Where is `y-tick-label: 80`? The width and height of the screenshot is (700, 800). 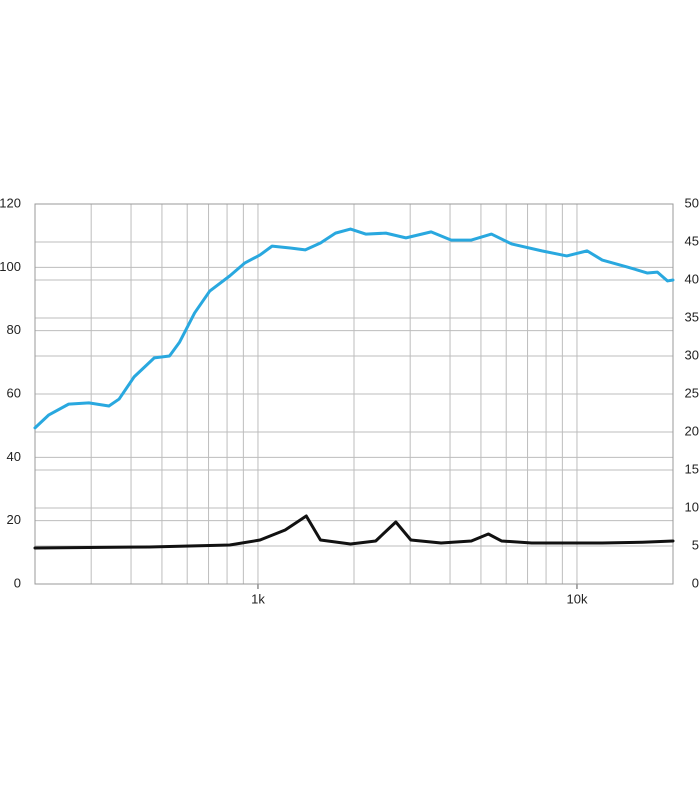 y-tick-label: 80 is located at coordinates (14, 329).